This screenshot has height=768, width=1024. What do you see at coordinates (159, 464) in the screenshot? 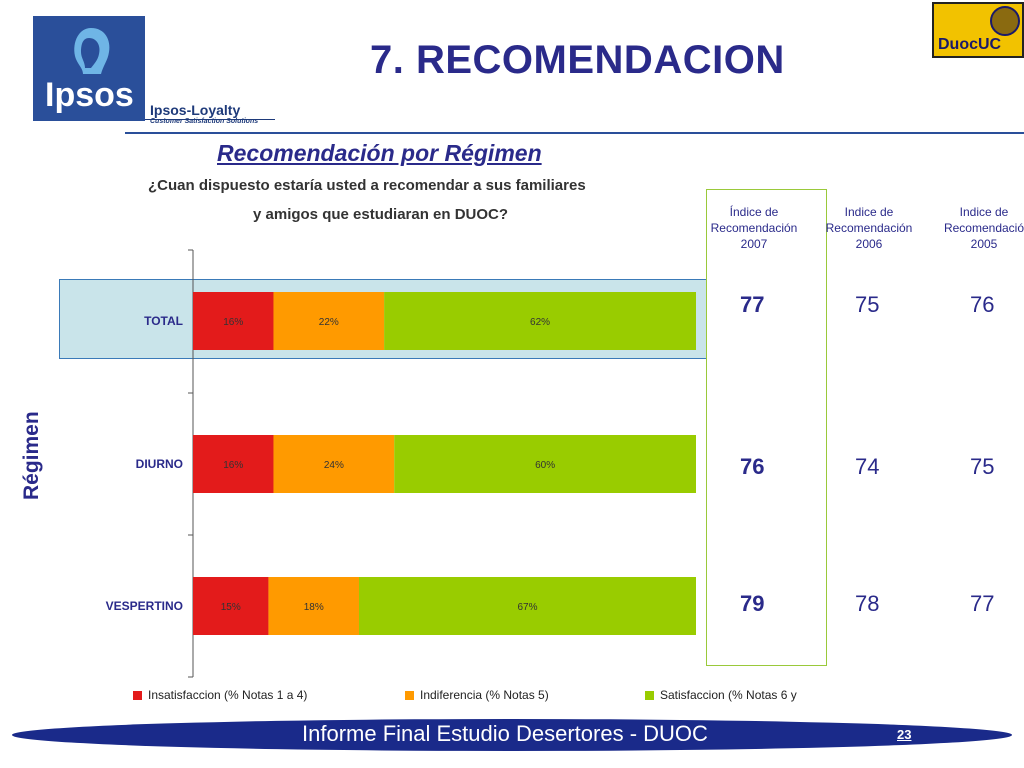
I see `category-label: DIURNO` at bounding box center [159, 464].